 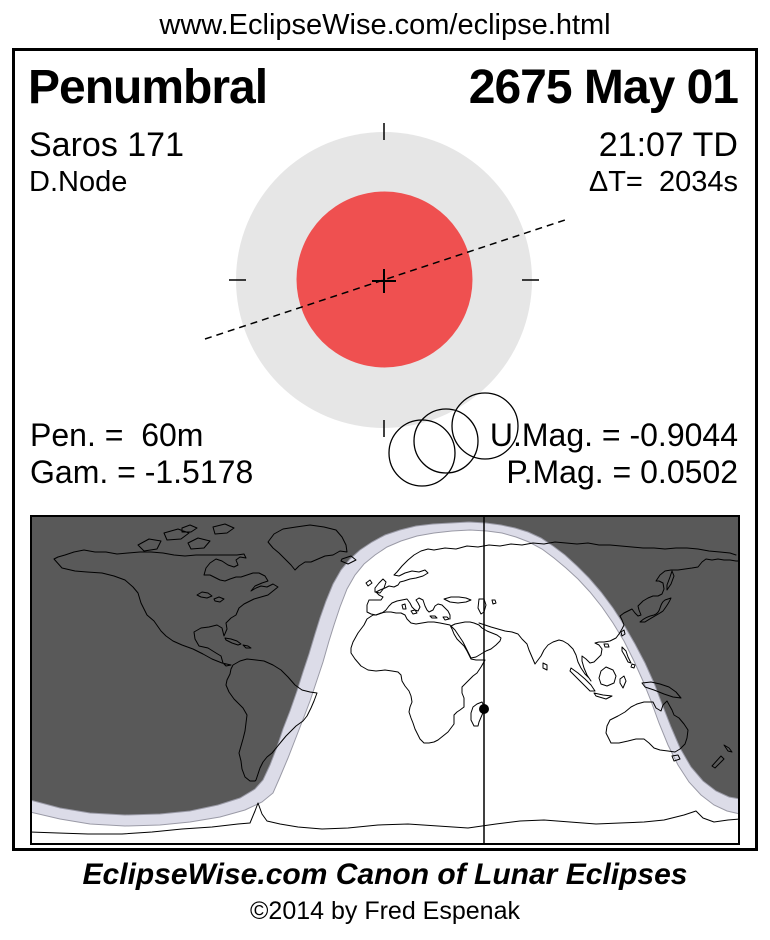 What do you see at coordinates (446, 441) in the screenshot?
I see `moon-circle-greatest` at bounding box center [446, 441].